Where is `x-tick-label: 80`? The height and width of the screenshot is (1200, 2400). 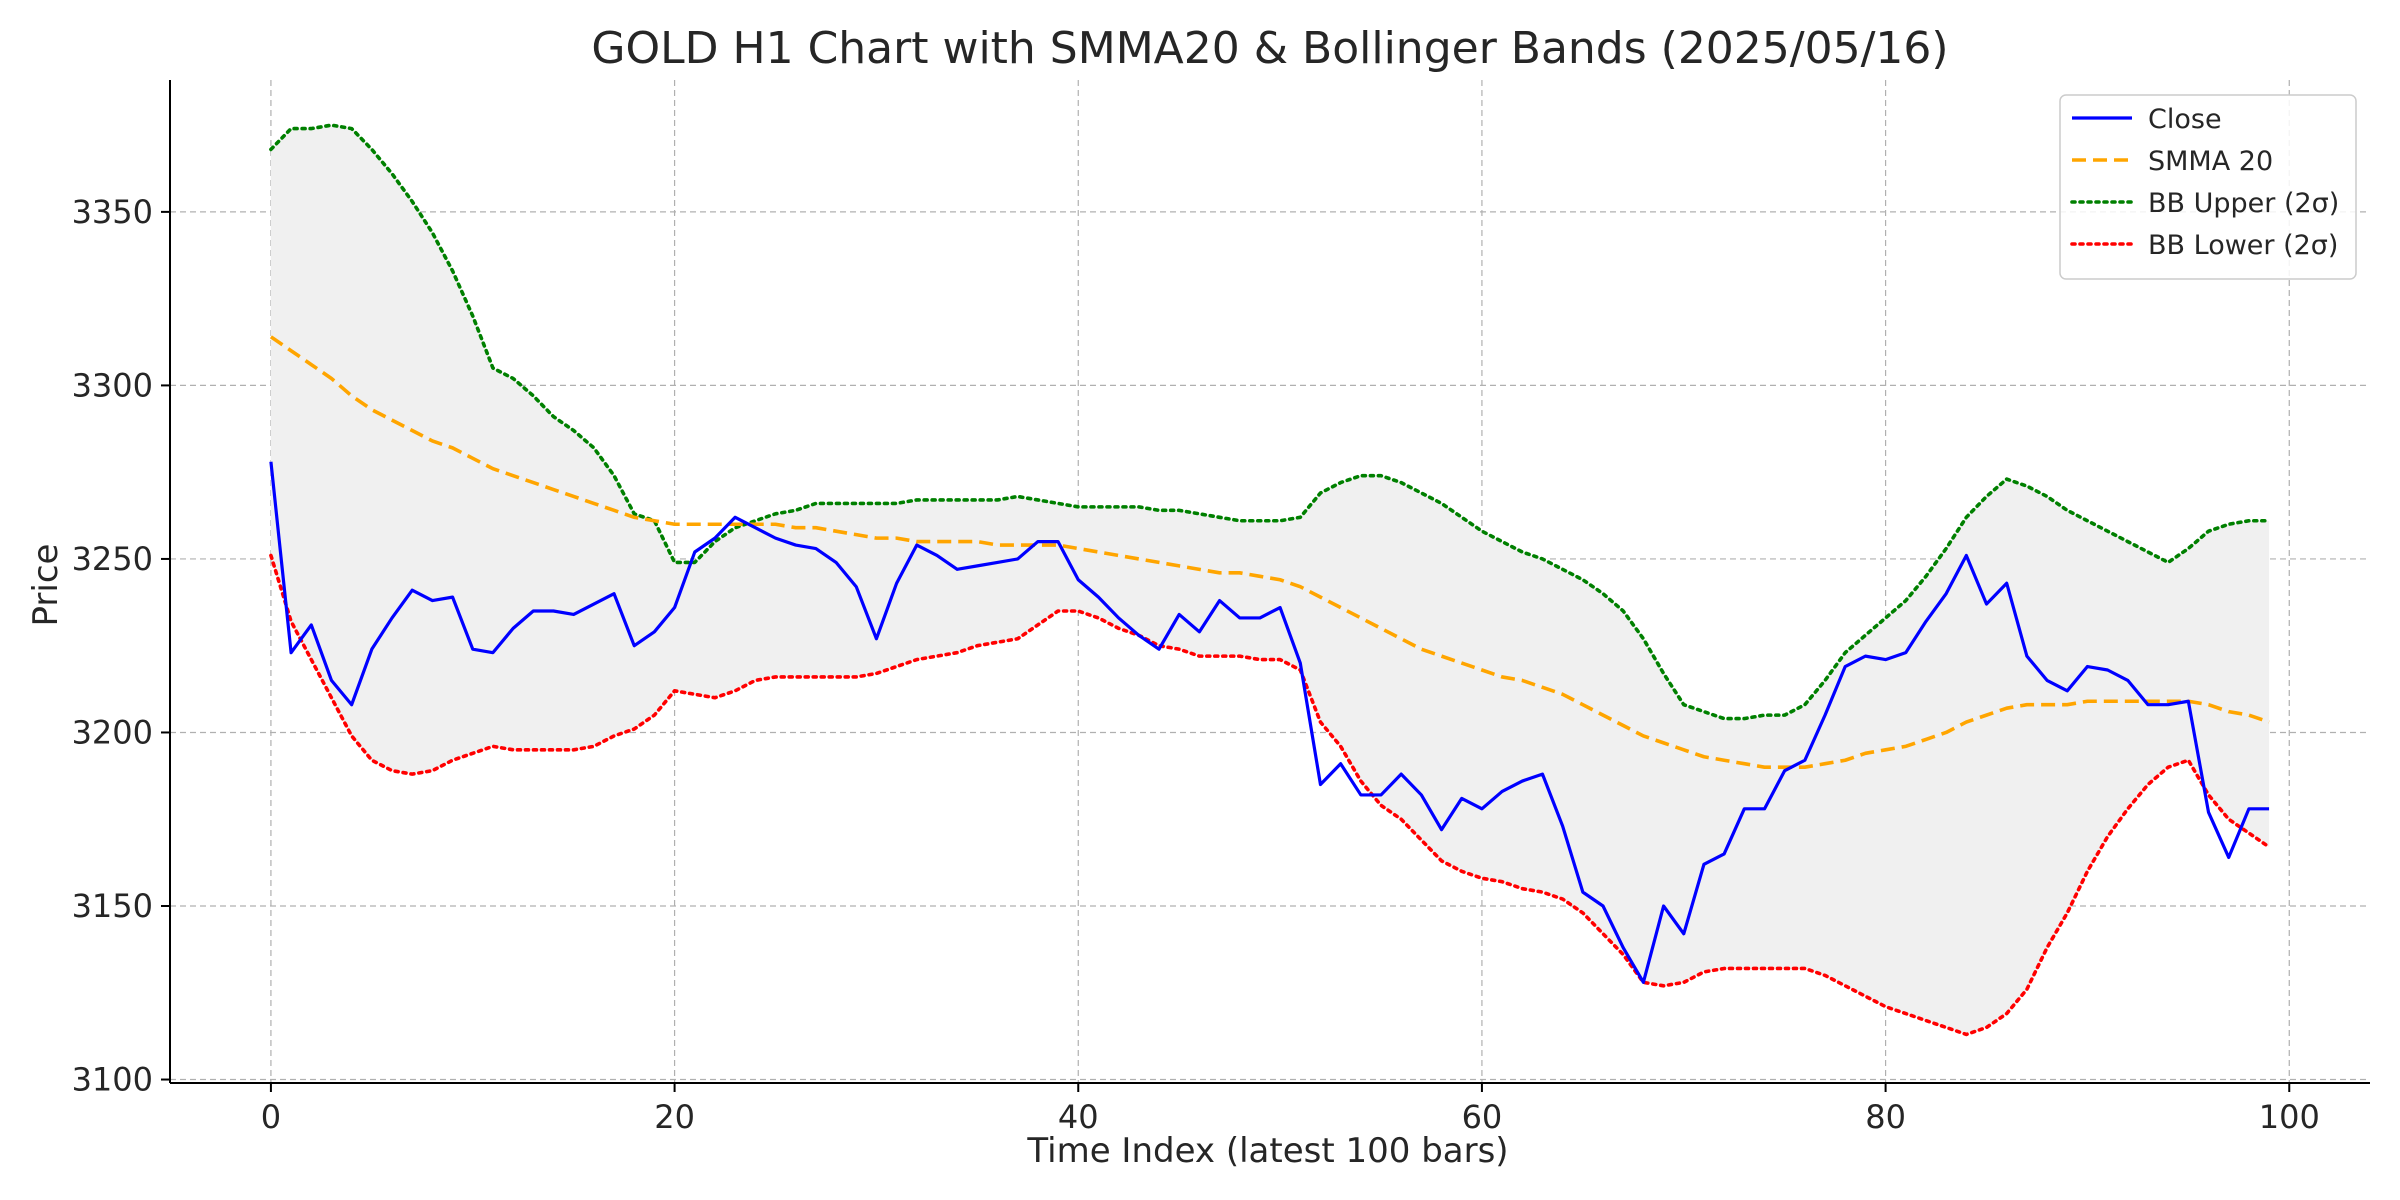
x-tick-label: 80 is located at coordinates (1885, 1117).